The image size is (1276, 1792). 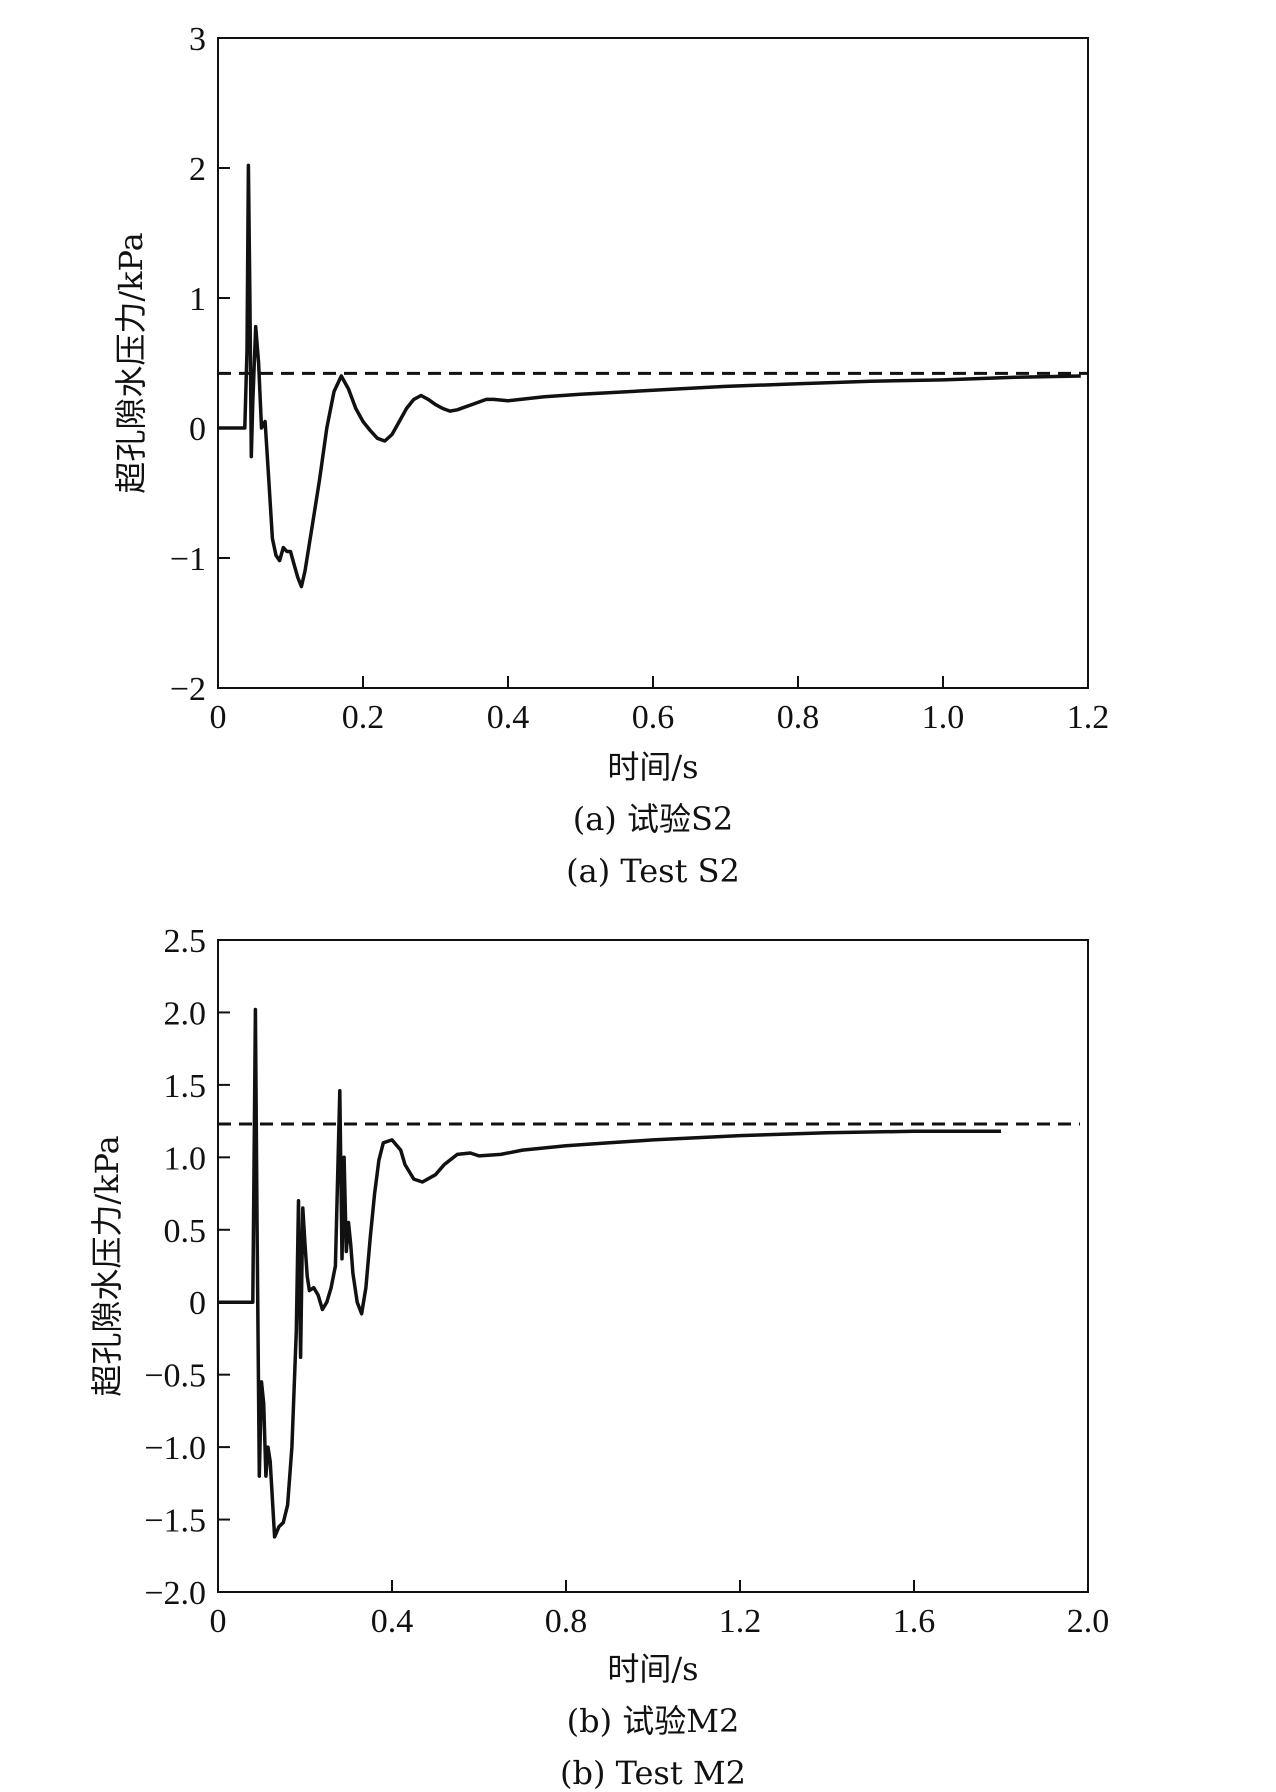 What do you see at coordinates (187, 1267) in the screenshot?
I see `y-ticks-b: −2.0 −1.5 −1.0 −0.5 0 0.5 1.0 1.5 2.0 2.5` at bounding box center [187, 1267].